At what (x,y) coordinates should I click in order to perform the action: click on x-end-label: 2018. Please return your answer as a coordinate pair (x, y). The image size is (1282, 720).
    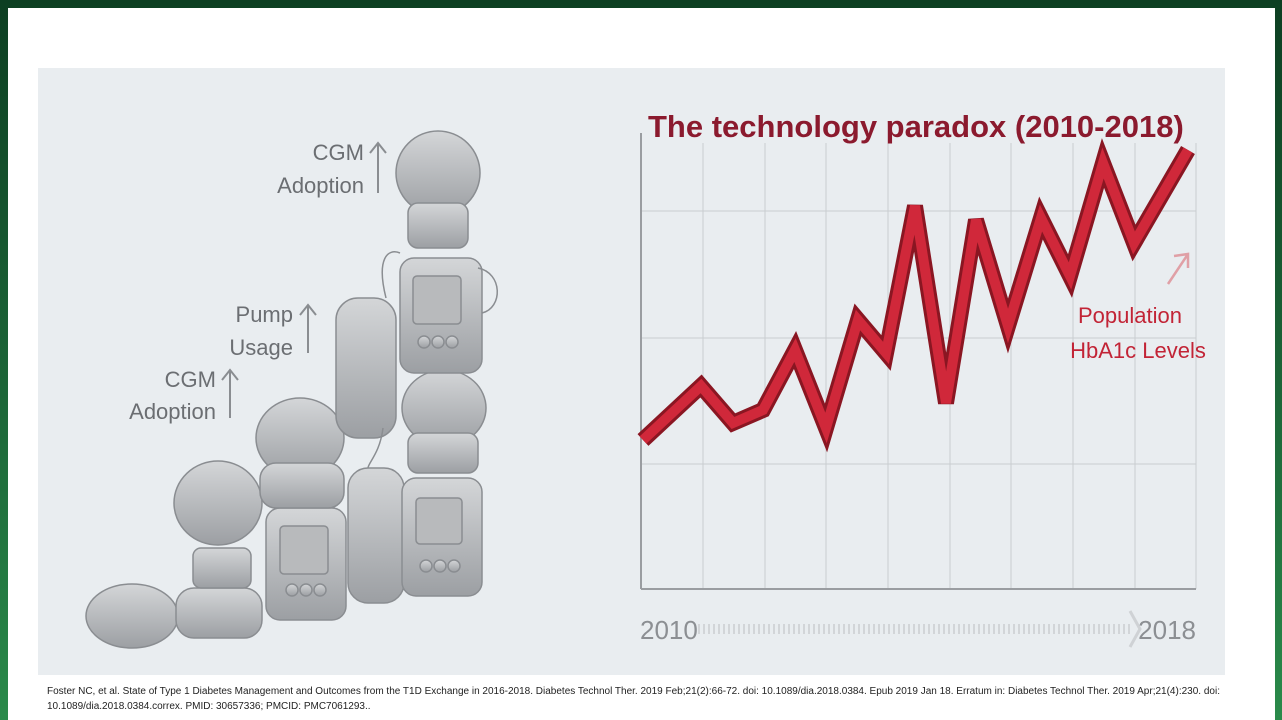
    Looking at the image, I should click on (1167, 630).